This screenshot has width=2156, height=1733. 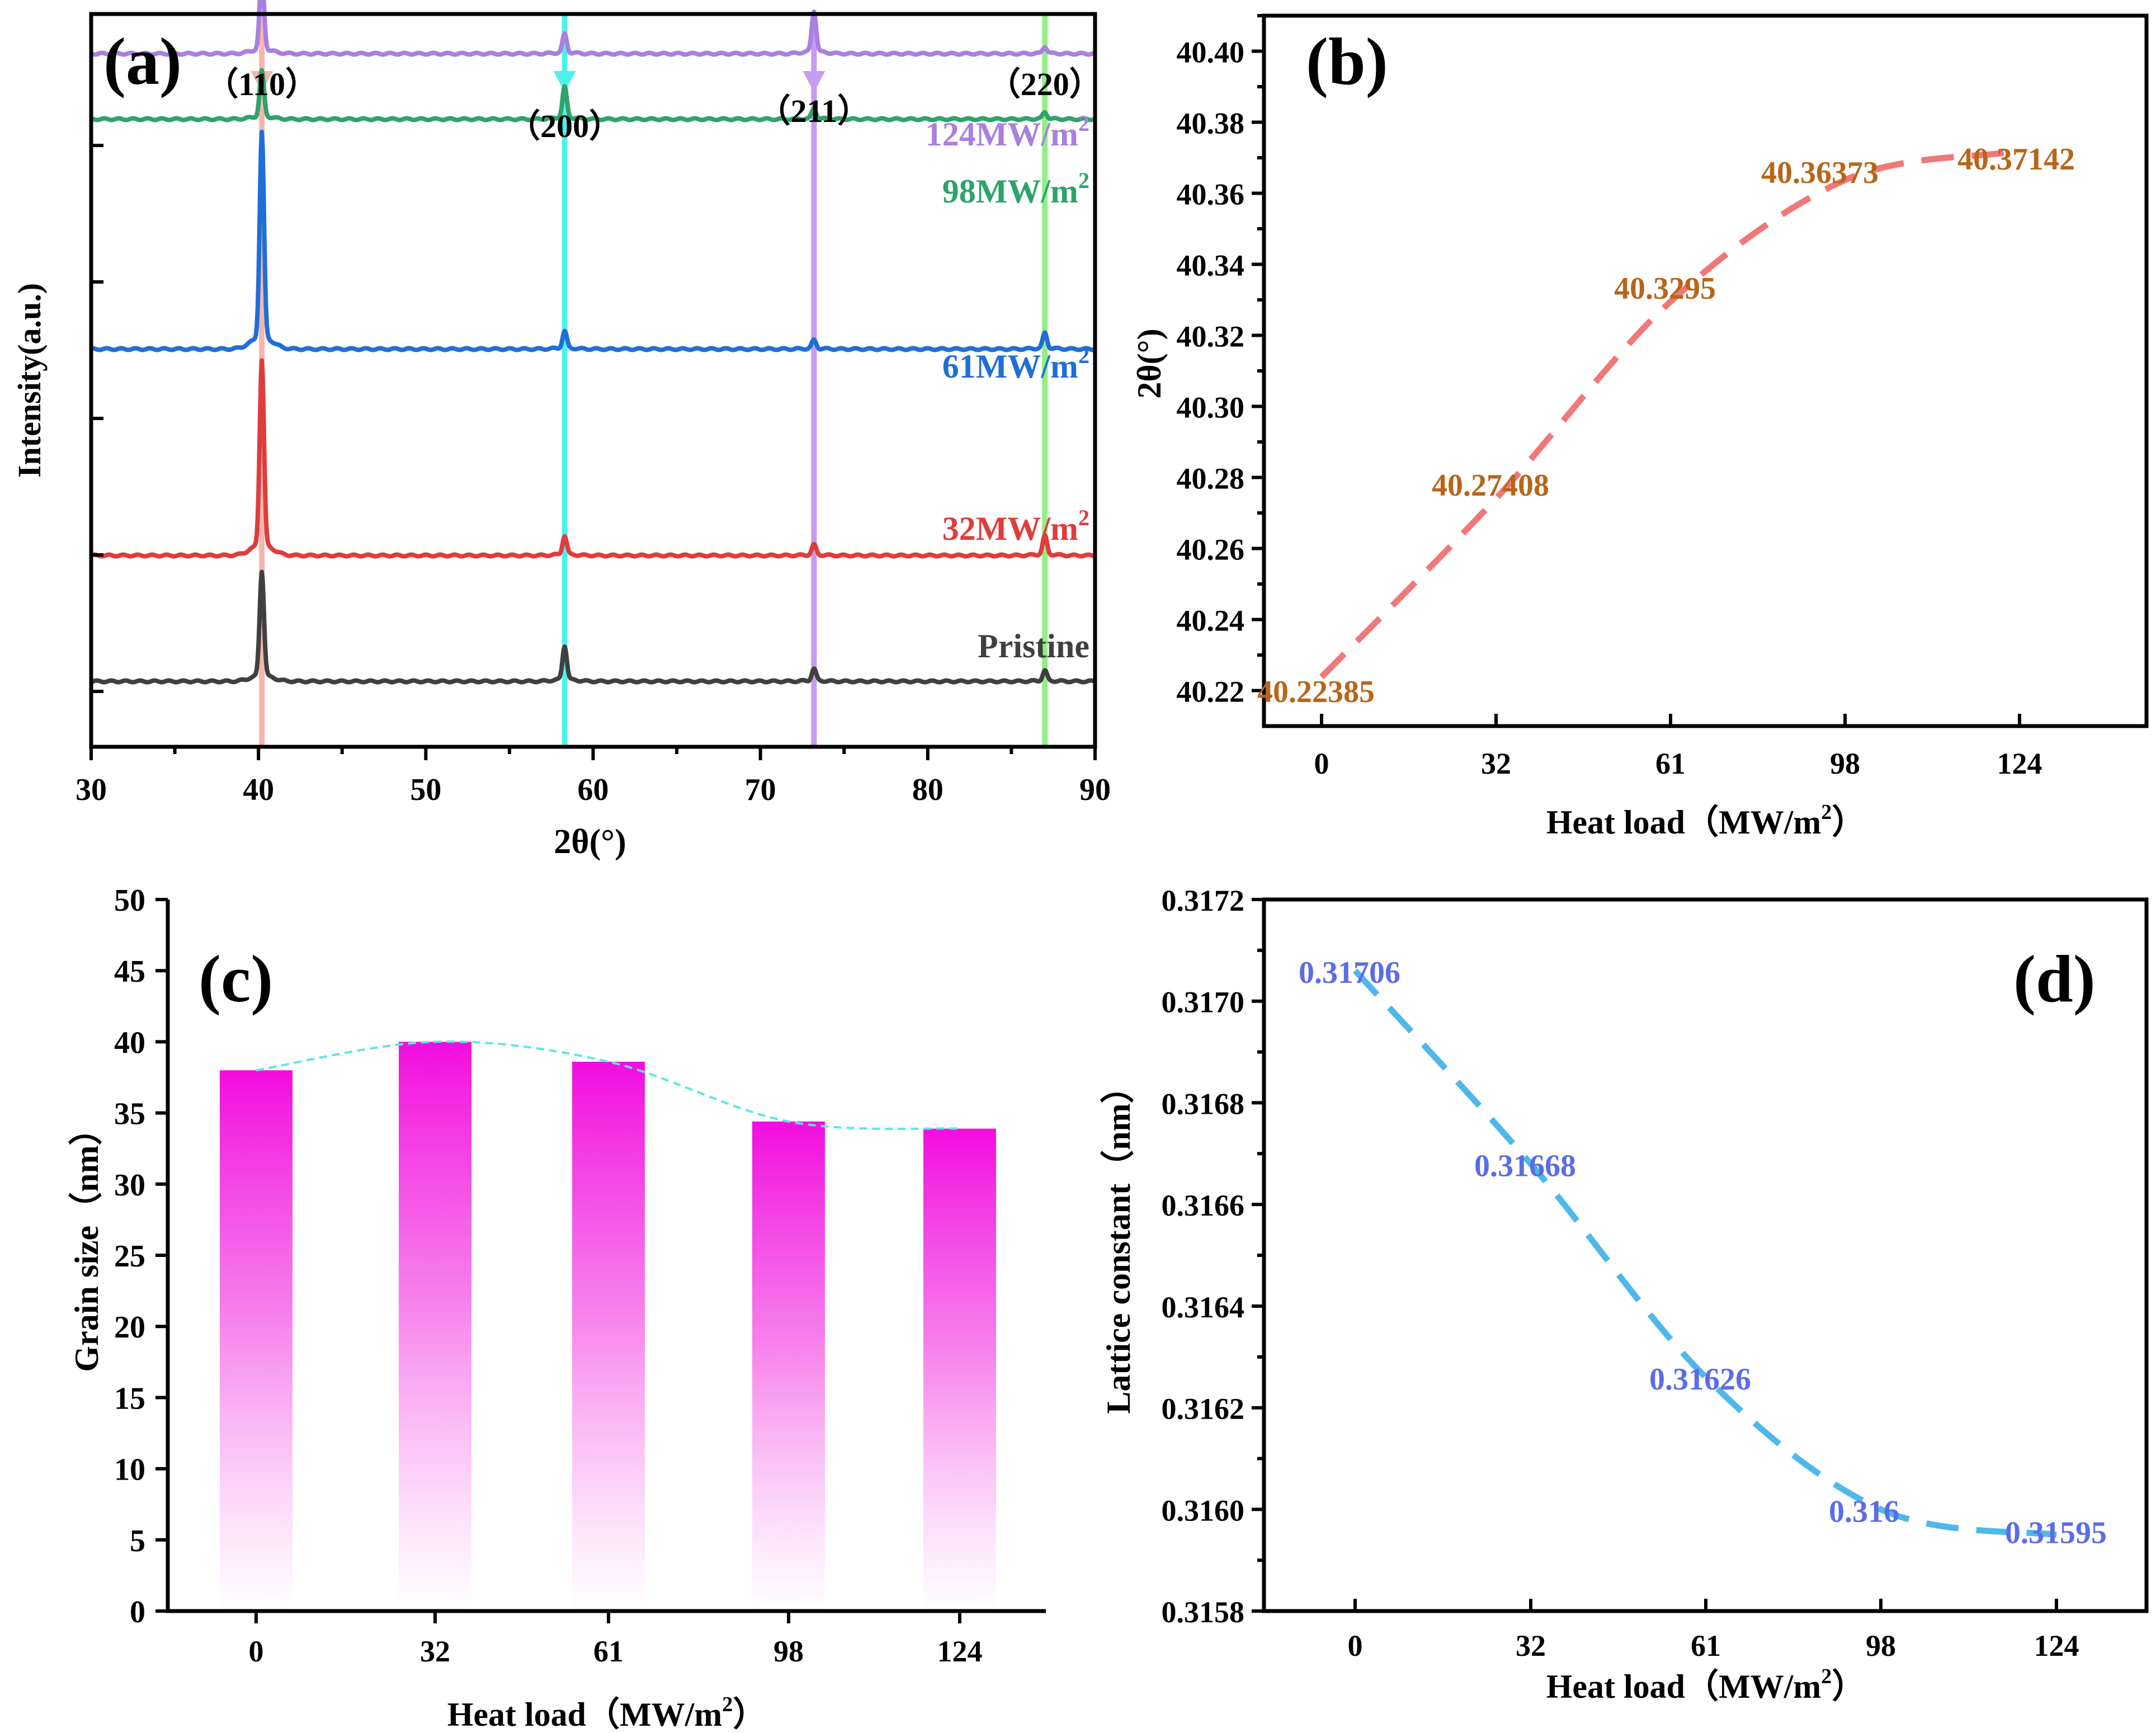 I want to click on b-y-axis-title: 2θ(°), so click(x=1149, y=363).